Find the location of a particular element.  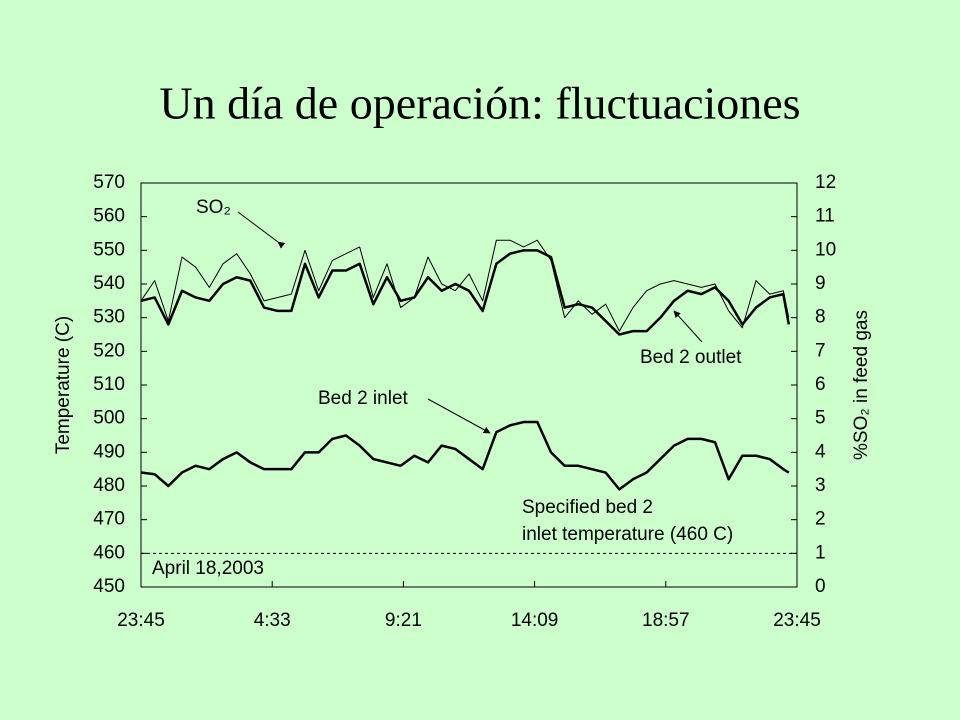

y-tick-label: 490 is located at coordinates (109, 451).